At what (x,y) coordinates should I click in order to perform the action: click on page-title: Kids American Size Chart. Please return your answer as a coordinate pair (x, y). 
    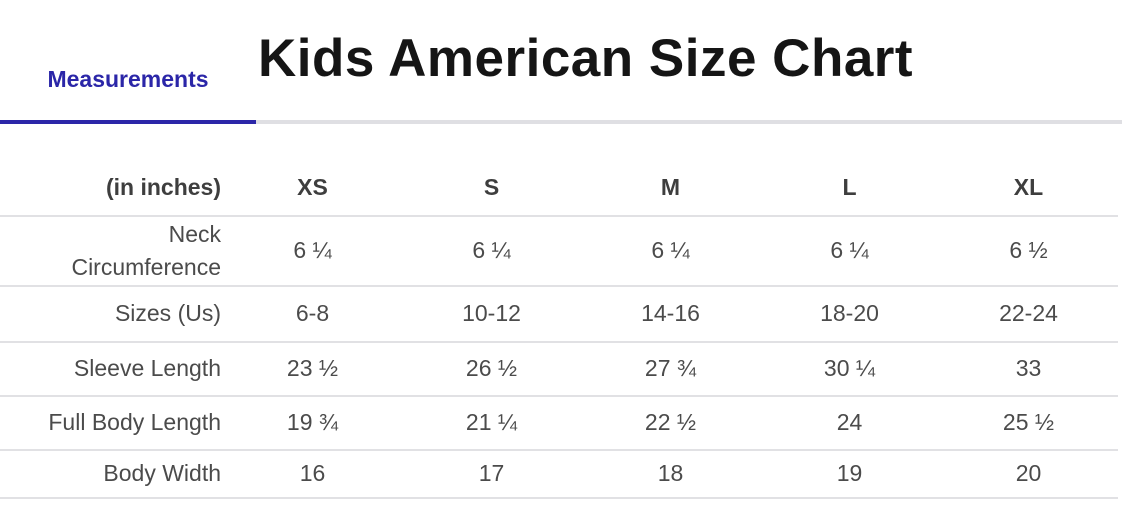
    Looking at the image, I should click on (586, 58).